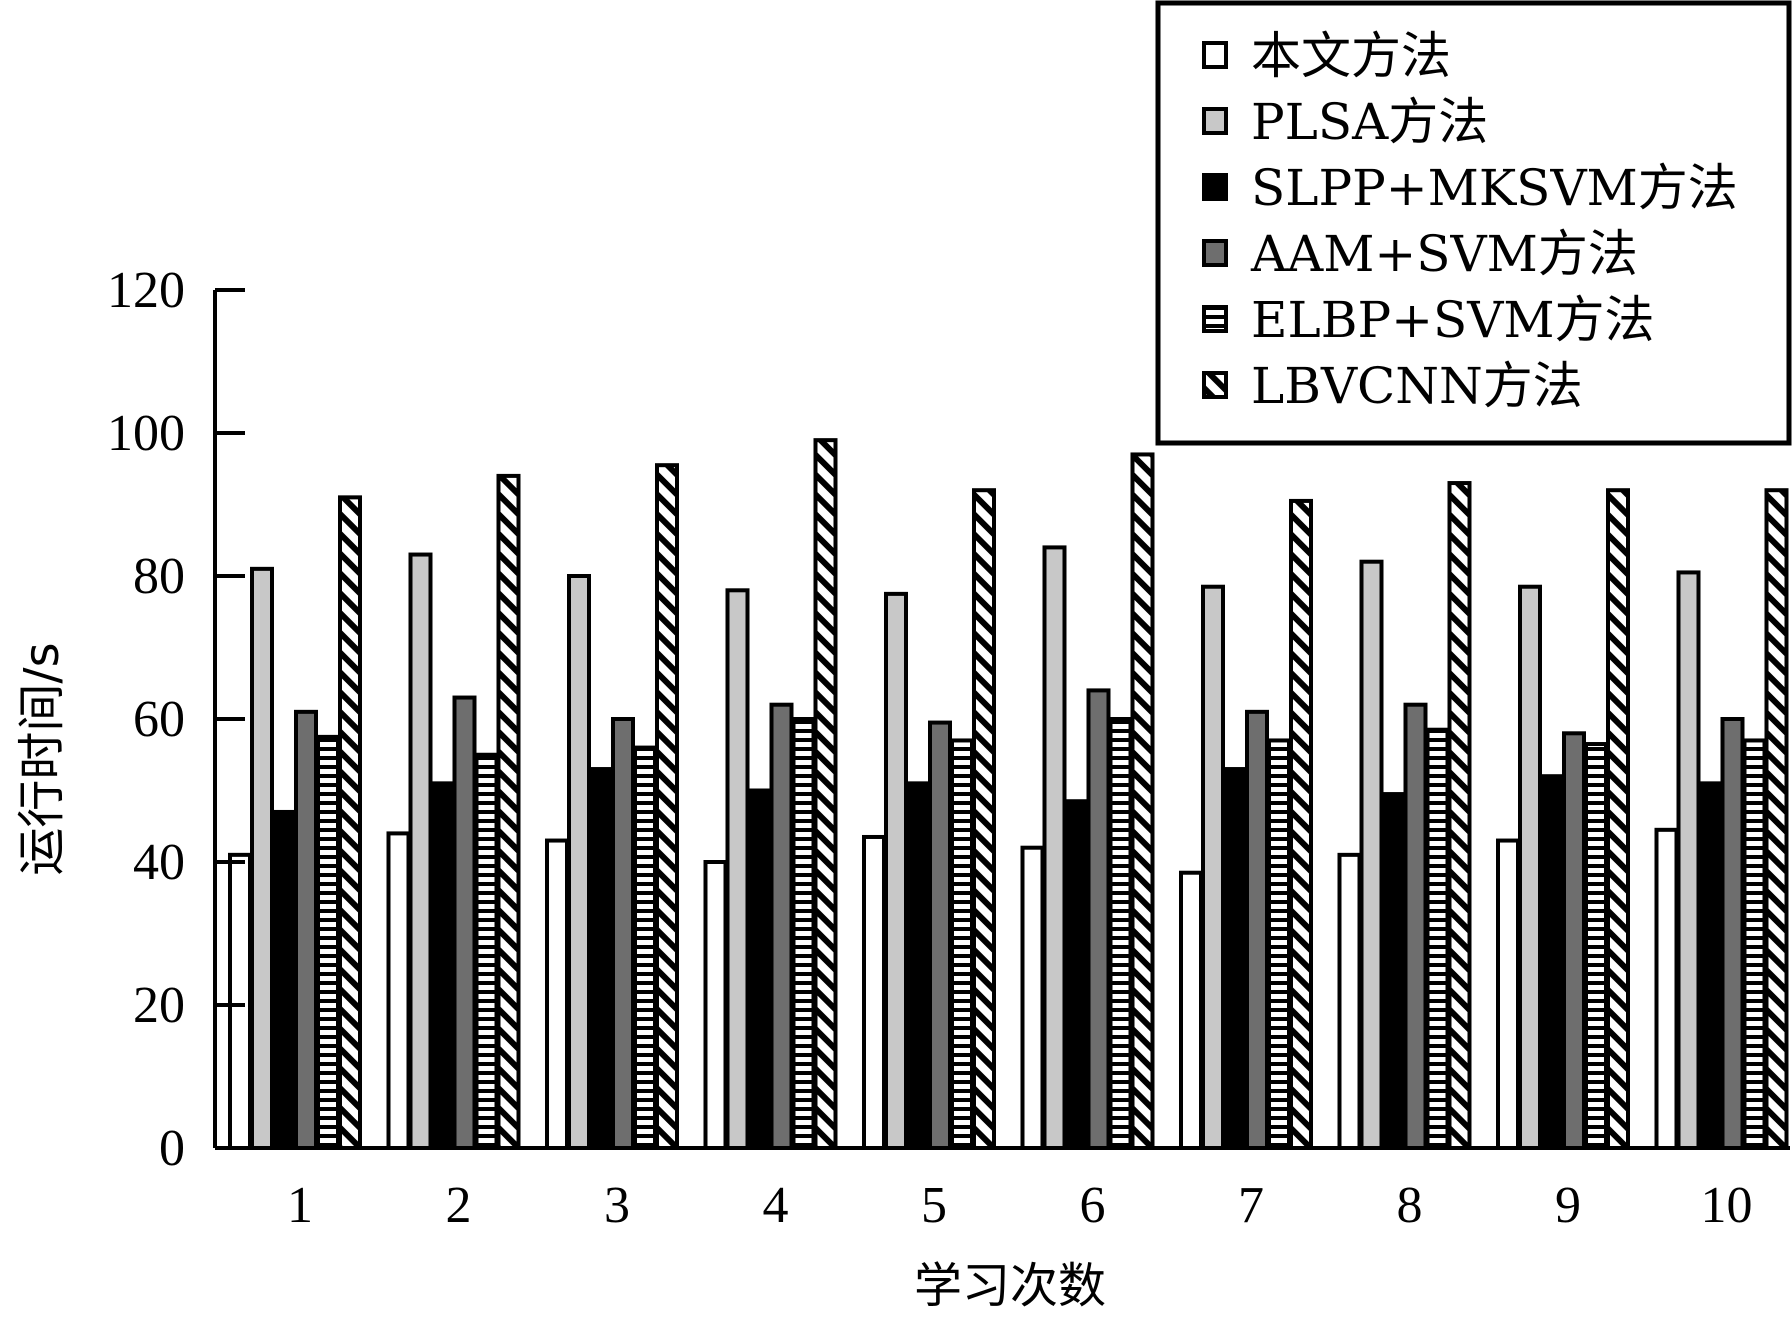 The image size is (1792, 1321). What do you see at coordinates (172, 1148) in the screenshot?
I see `y-tick-label: 0` at bounding box center [172, 1148].